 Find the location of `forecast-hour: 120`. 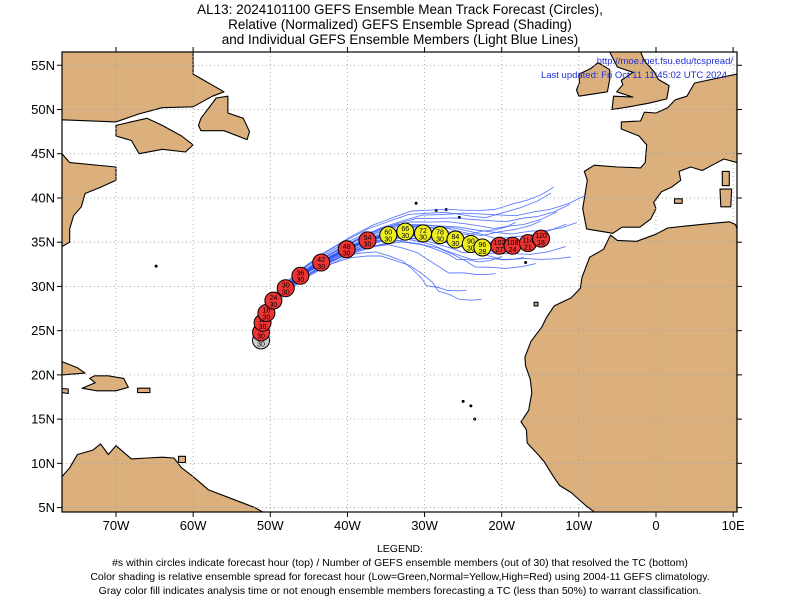

forecast-hour: 120 is located at coordinates (541, 236).